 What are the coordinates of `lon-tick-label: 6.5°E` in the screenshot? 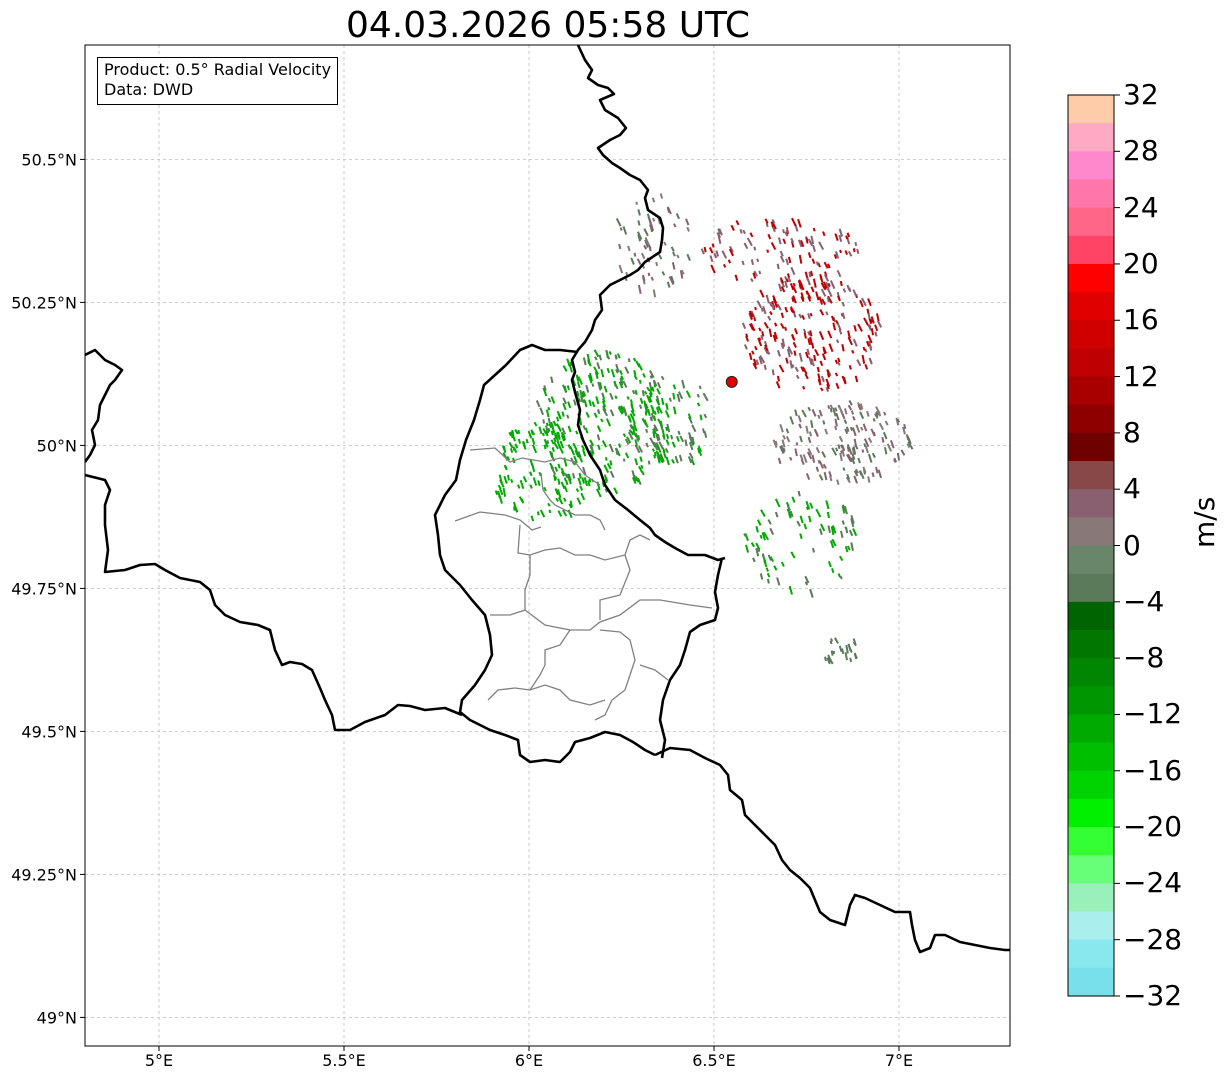 It's located at (714, 1060).